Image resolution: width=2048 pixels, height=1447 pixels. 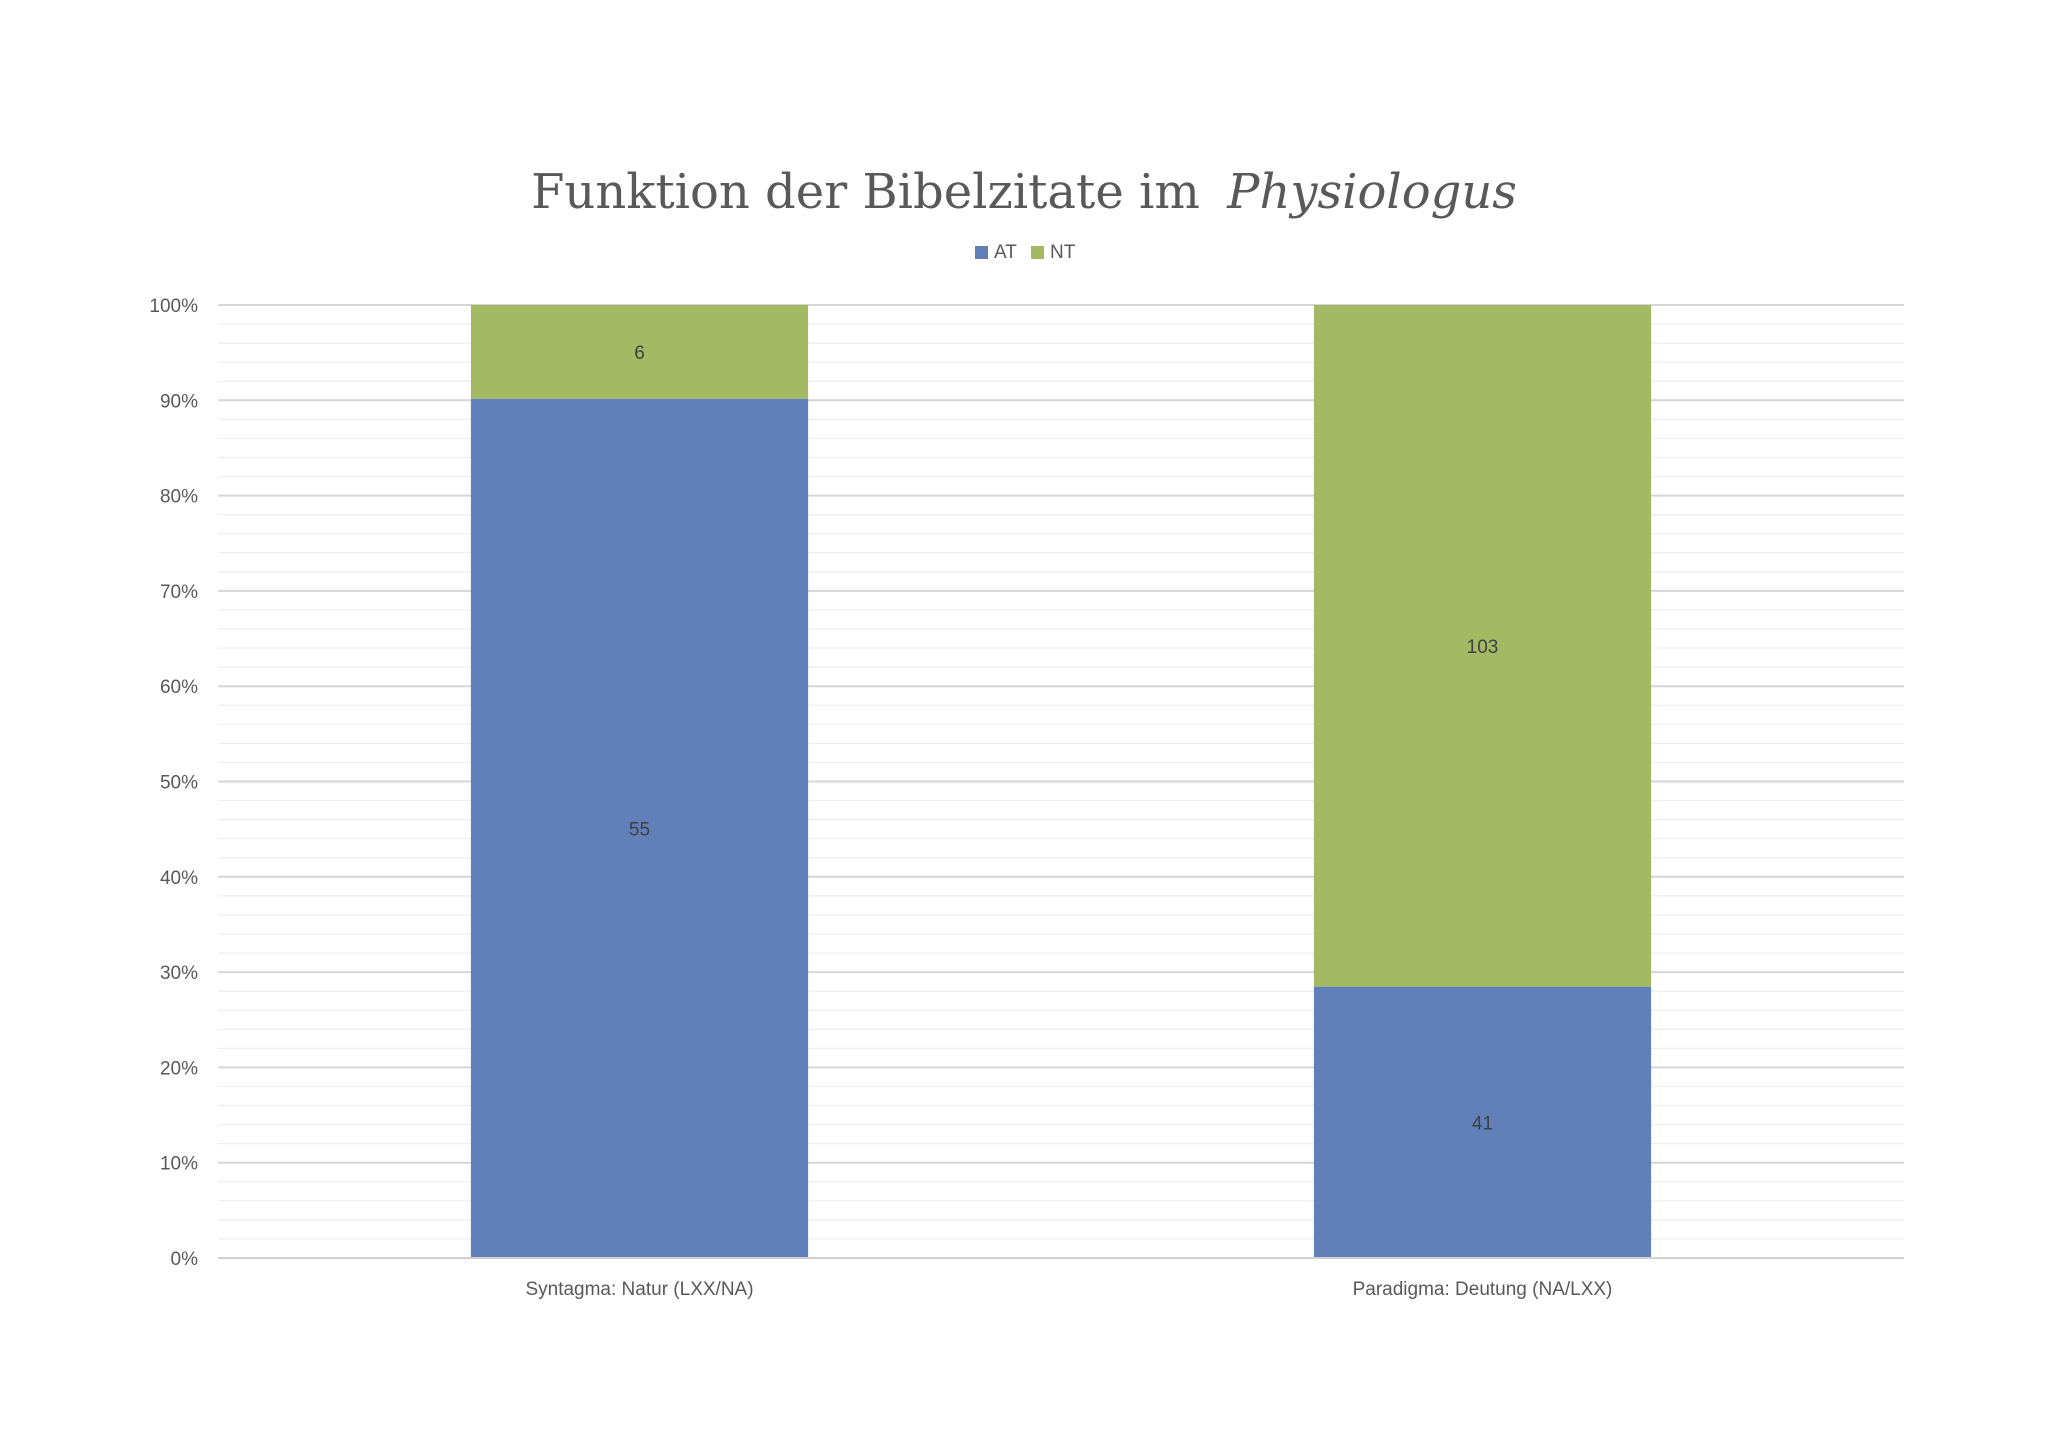 I want to click on chart-title-italic: Physiologus, so click(x=1371, y=192).